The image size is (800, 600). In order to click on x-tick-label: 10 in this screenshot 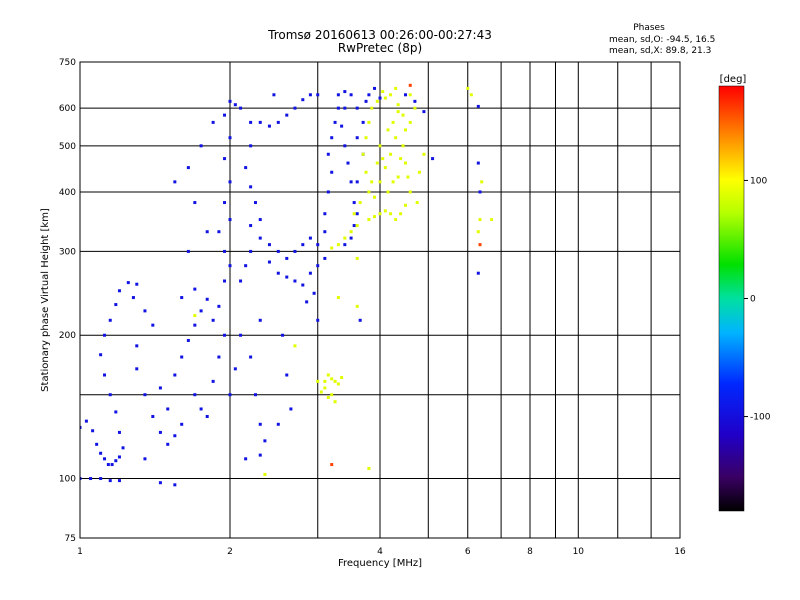, I will do `click(579, 552)`.